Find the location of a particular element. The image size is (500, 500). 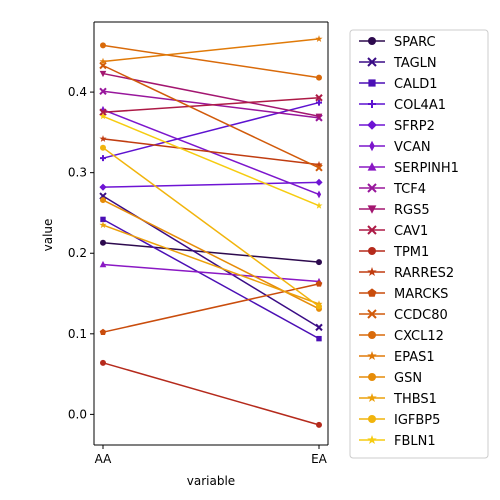

series-IGFBP5 is located at coordinates (211, 227).